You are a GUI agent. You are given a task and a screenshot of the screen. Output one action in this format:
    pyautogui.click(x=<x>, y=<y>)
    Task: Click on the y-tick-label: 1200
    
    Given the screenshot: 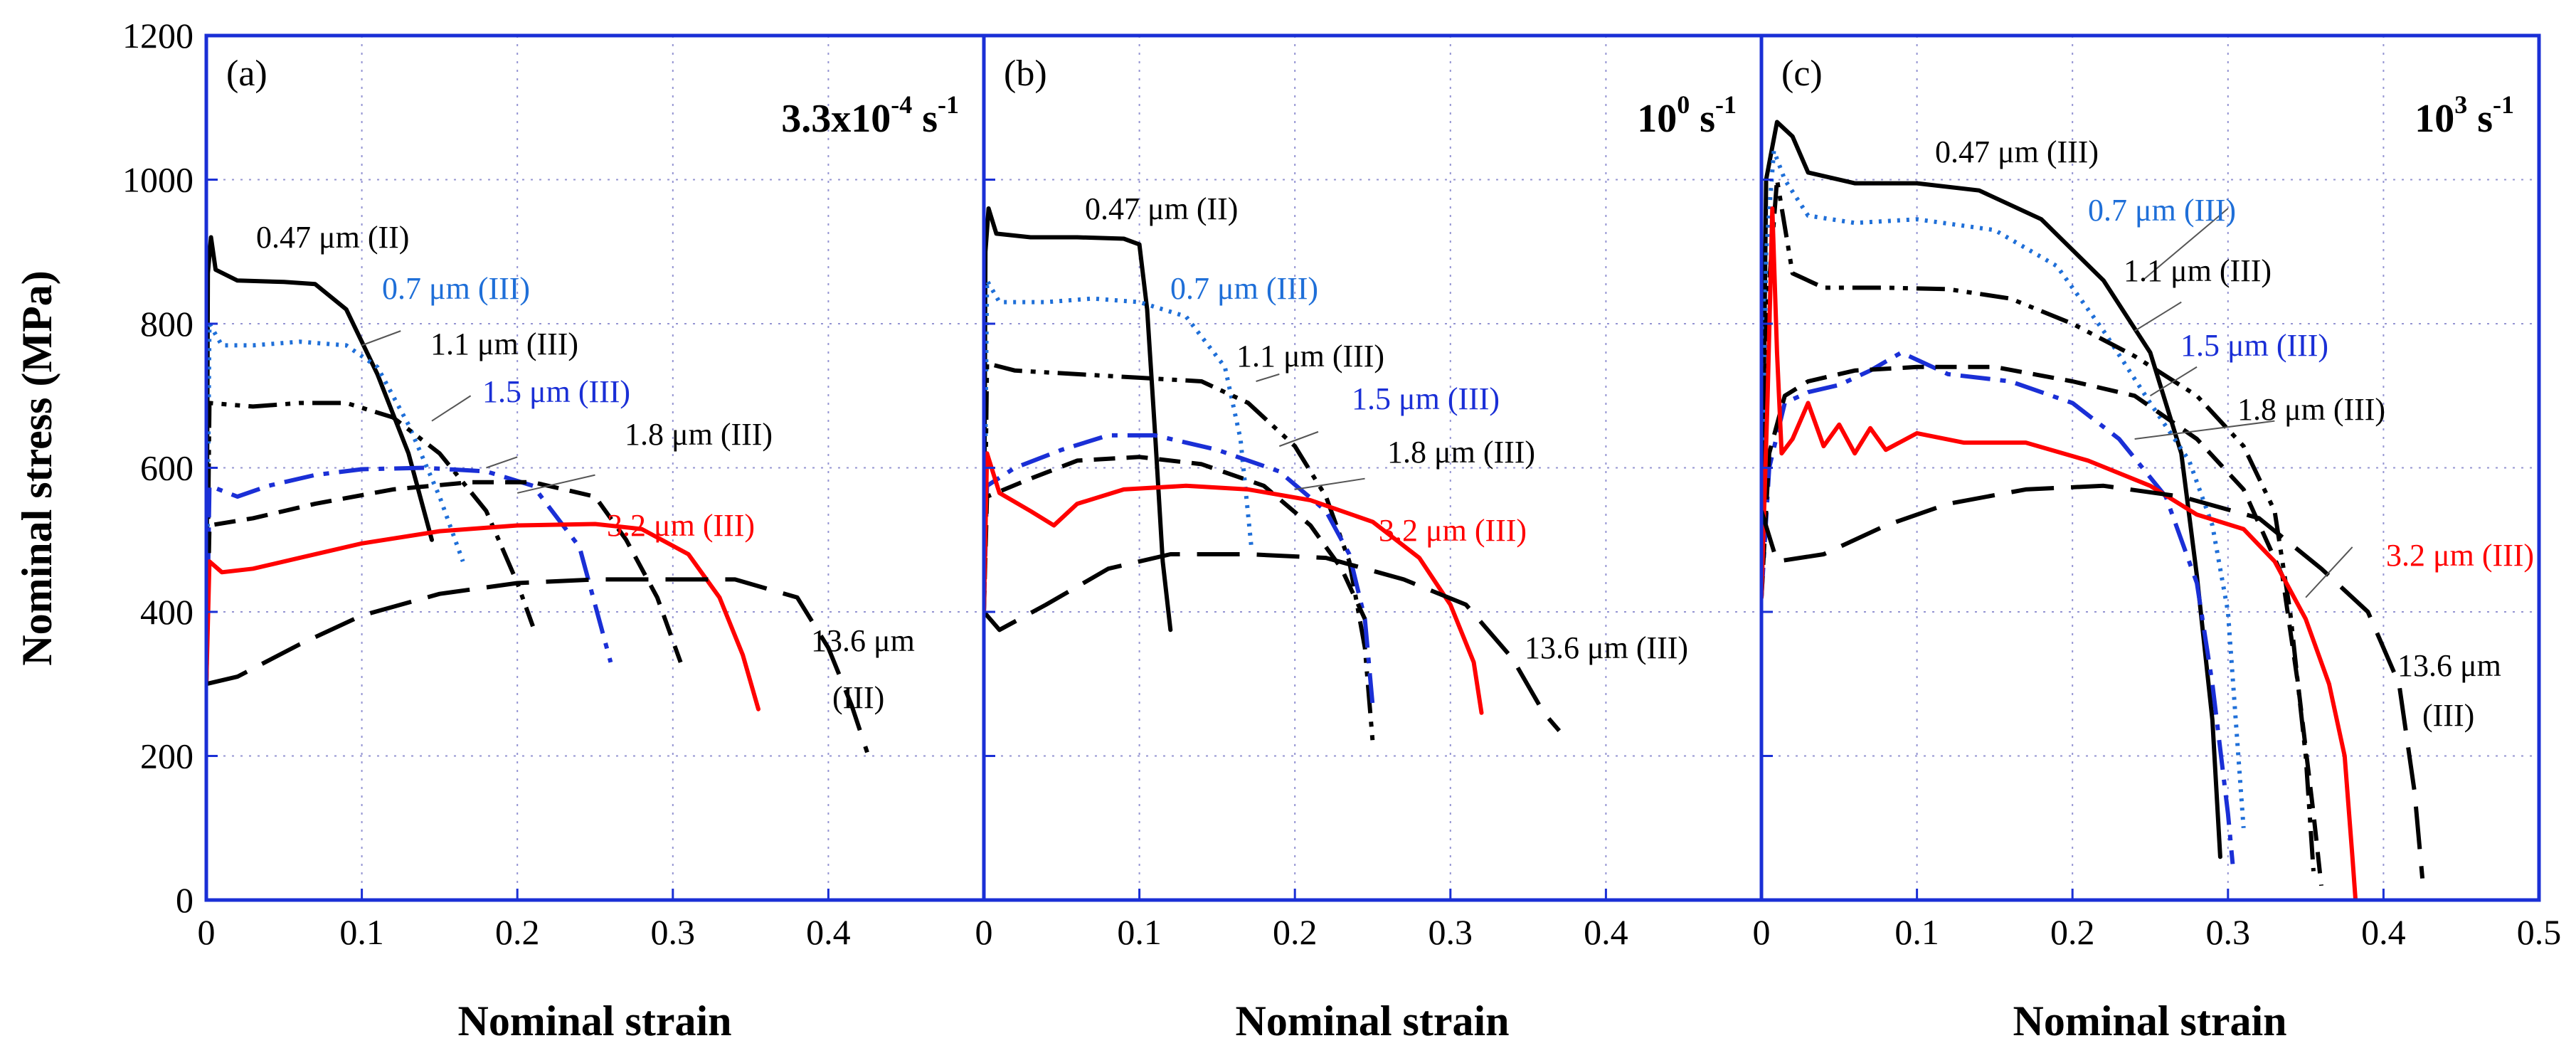 What is the action you would take?
    pyautogui.click(x=158, y=35)
    